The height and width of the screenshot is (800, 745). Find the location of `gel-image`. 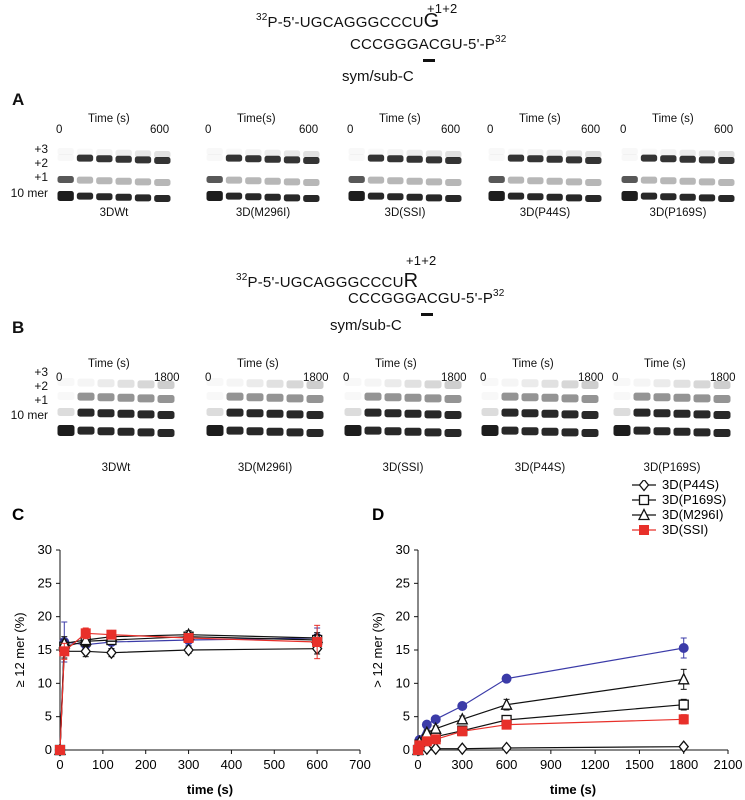

gel-image is located at coordinates (678, 175).